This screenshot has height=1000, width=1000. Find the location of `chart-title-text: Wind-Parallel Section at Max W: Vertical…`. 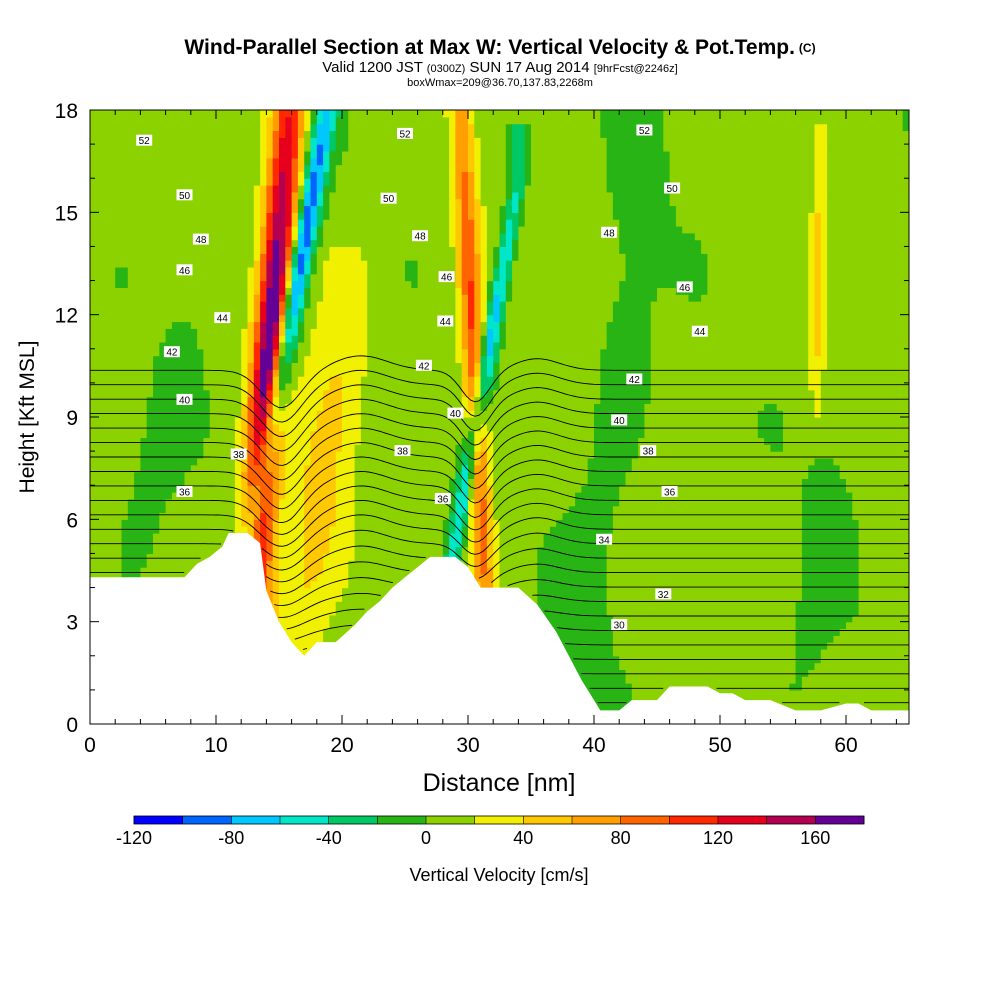

chart-title-text: Wind-Parallel Section at Max W: Vertical… is located at coordinates (489, 47).